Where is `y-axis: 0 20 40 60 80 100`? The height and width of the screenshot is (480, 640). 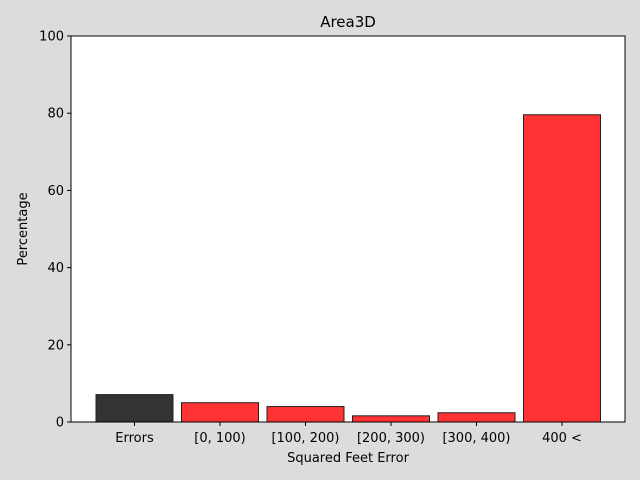
y-axis: 0 20 40 60 80 100 is located at coordinates (55, 230).